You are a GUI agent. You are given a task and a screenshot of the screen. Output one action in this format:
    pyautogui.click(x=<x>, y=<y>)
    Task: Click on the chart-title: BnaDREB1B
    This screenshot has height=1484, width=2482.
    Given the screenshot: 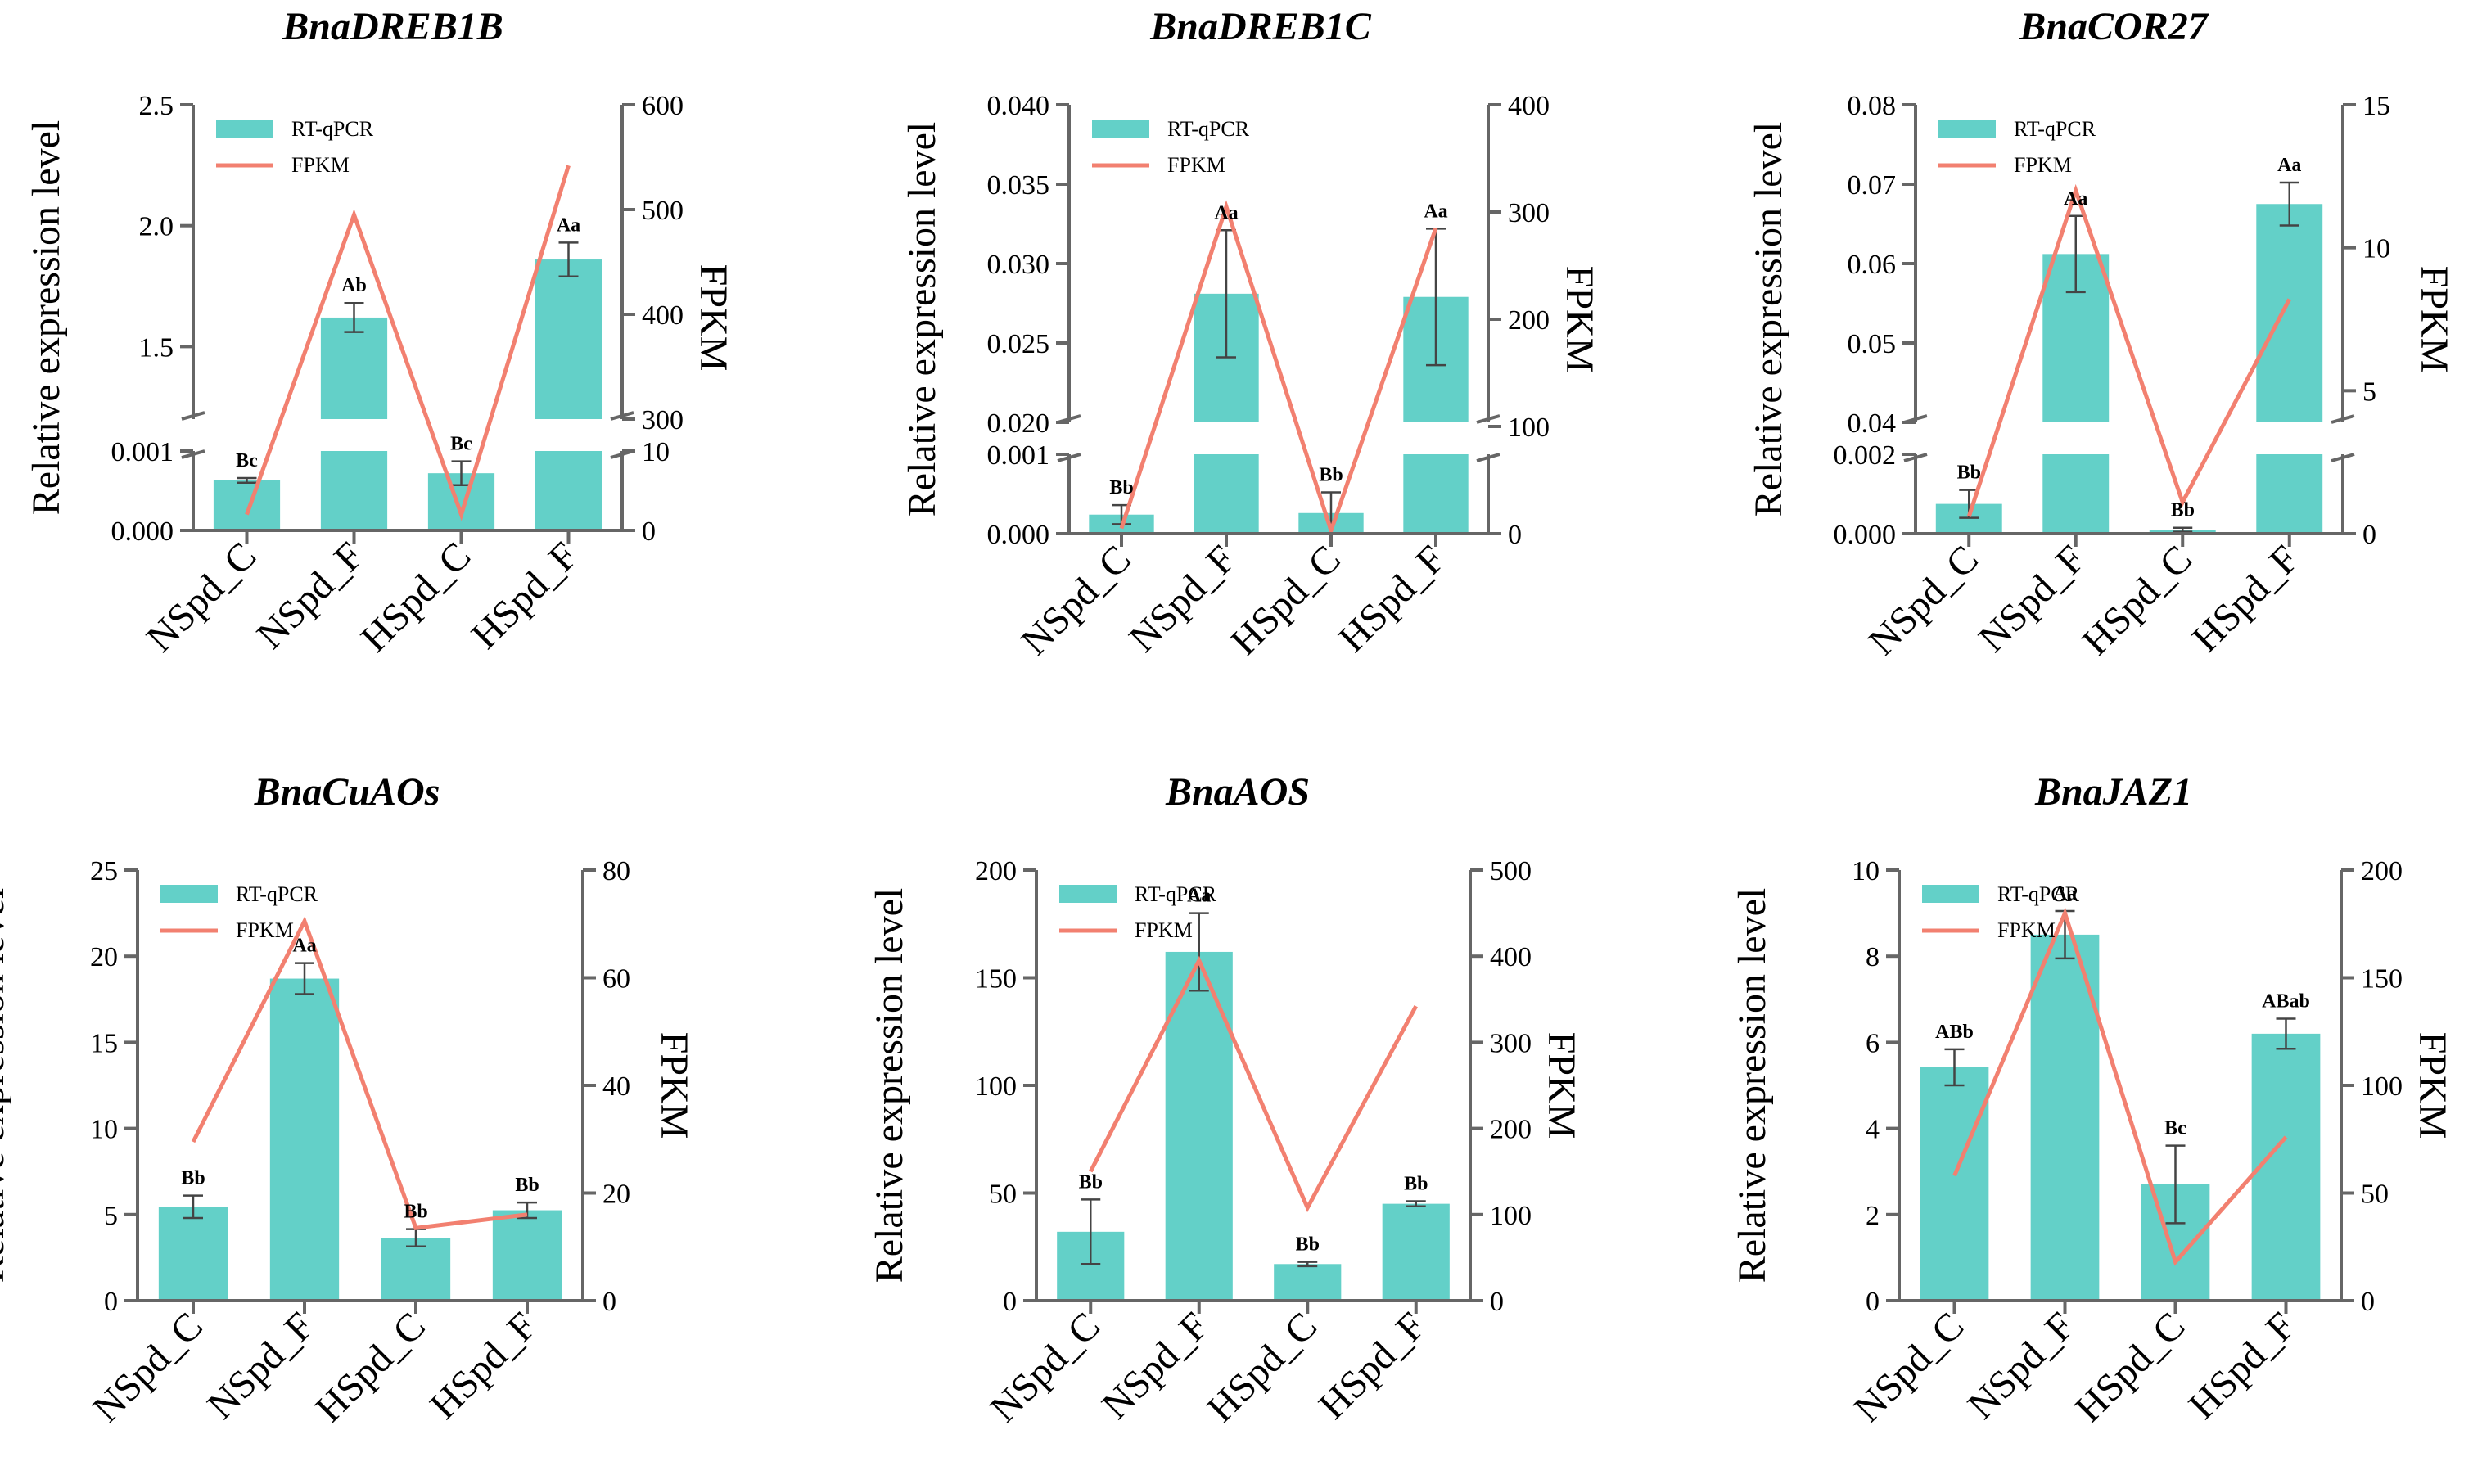 What is the action you would take?
    pyautogui.click(x=392, y=26)
    